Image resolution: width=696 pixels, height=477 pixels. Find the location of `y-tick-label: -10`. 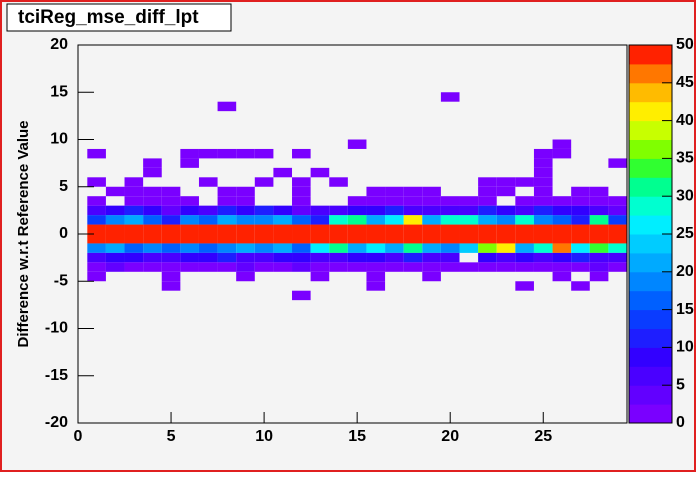

y-tick-label: -10 is located at coordinates (56, 328).